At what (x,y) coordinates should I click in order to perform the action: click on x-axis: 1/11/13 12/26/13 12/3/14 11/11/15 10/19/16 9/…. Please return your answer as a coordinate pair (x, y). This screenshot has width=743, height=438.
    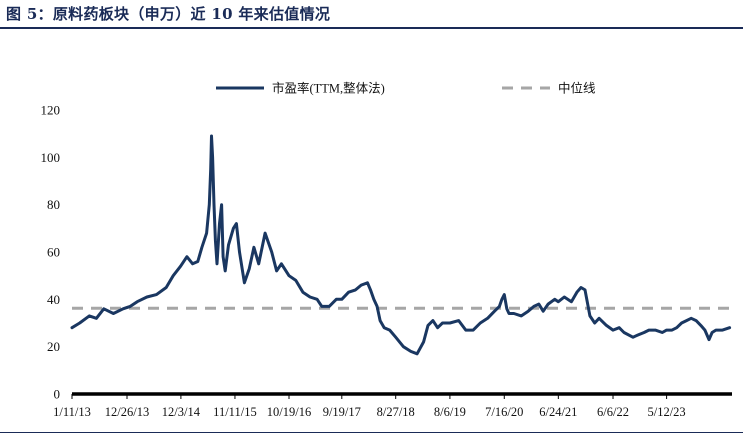
    Looking at the image, I should click on (392, 405).